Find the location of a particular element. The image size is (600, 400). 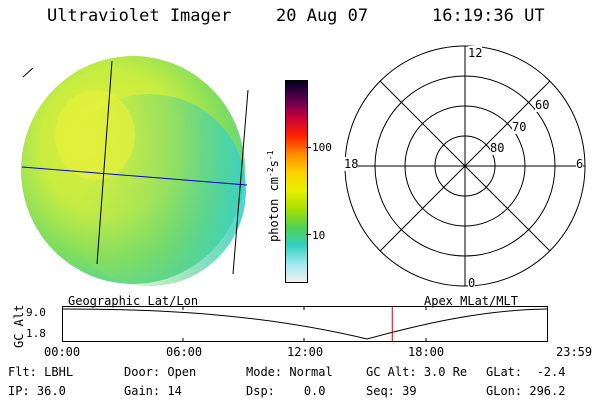

xtick-label-0: 00:00 is located at coordinates (62, 352).